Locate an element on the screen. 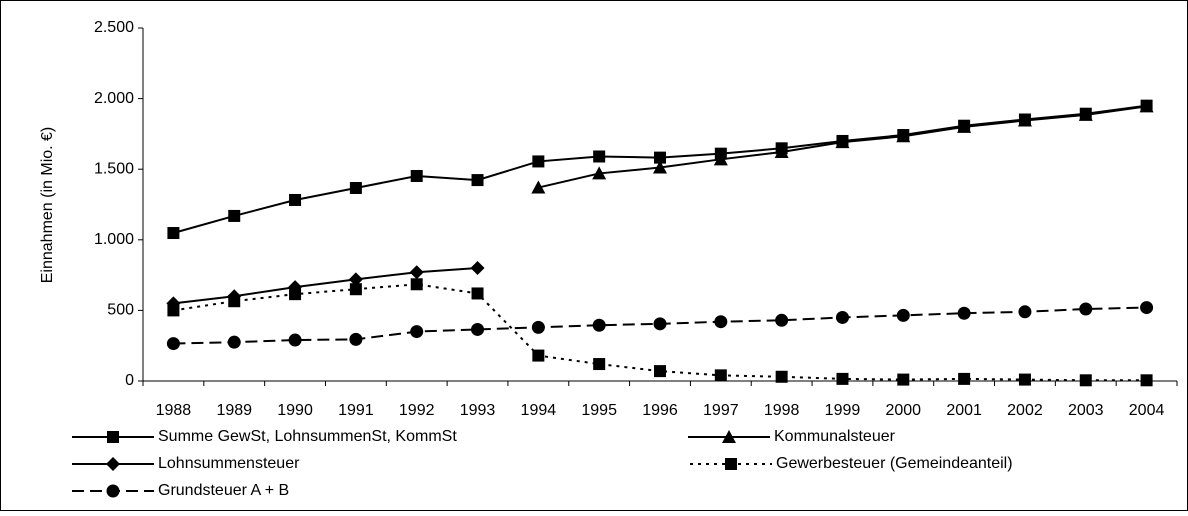 The height and width of the screenshot is (516, 1188). x-tick-label: 1994 is located at coordinates (539, 410).